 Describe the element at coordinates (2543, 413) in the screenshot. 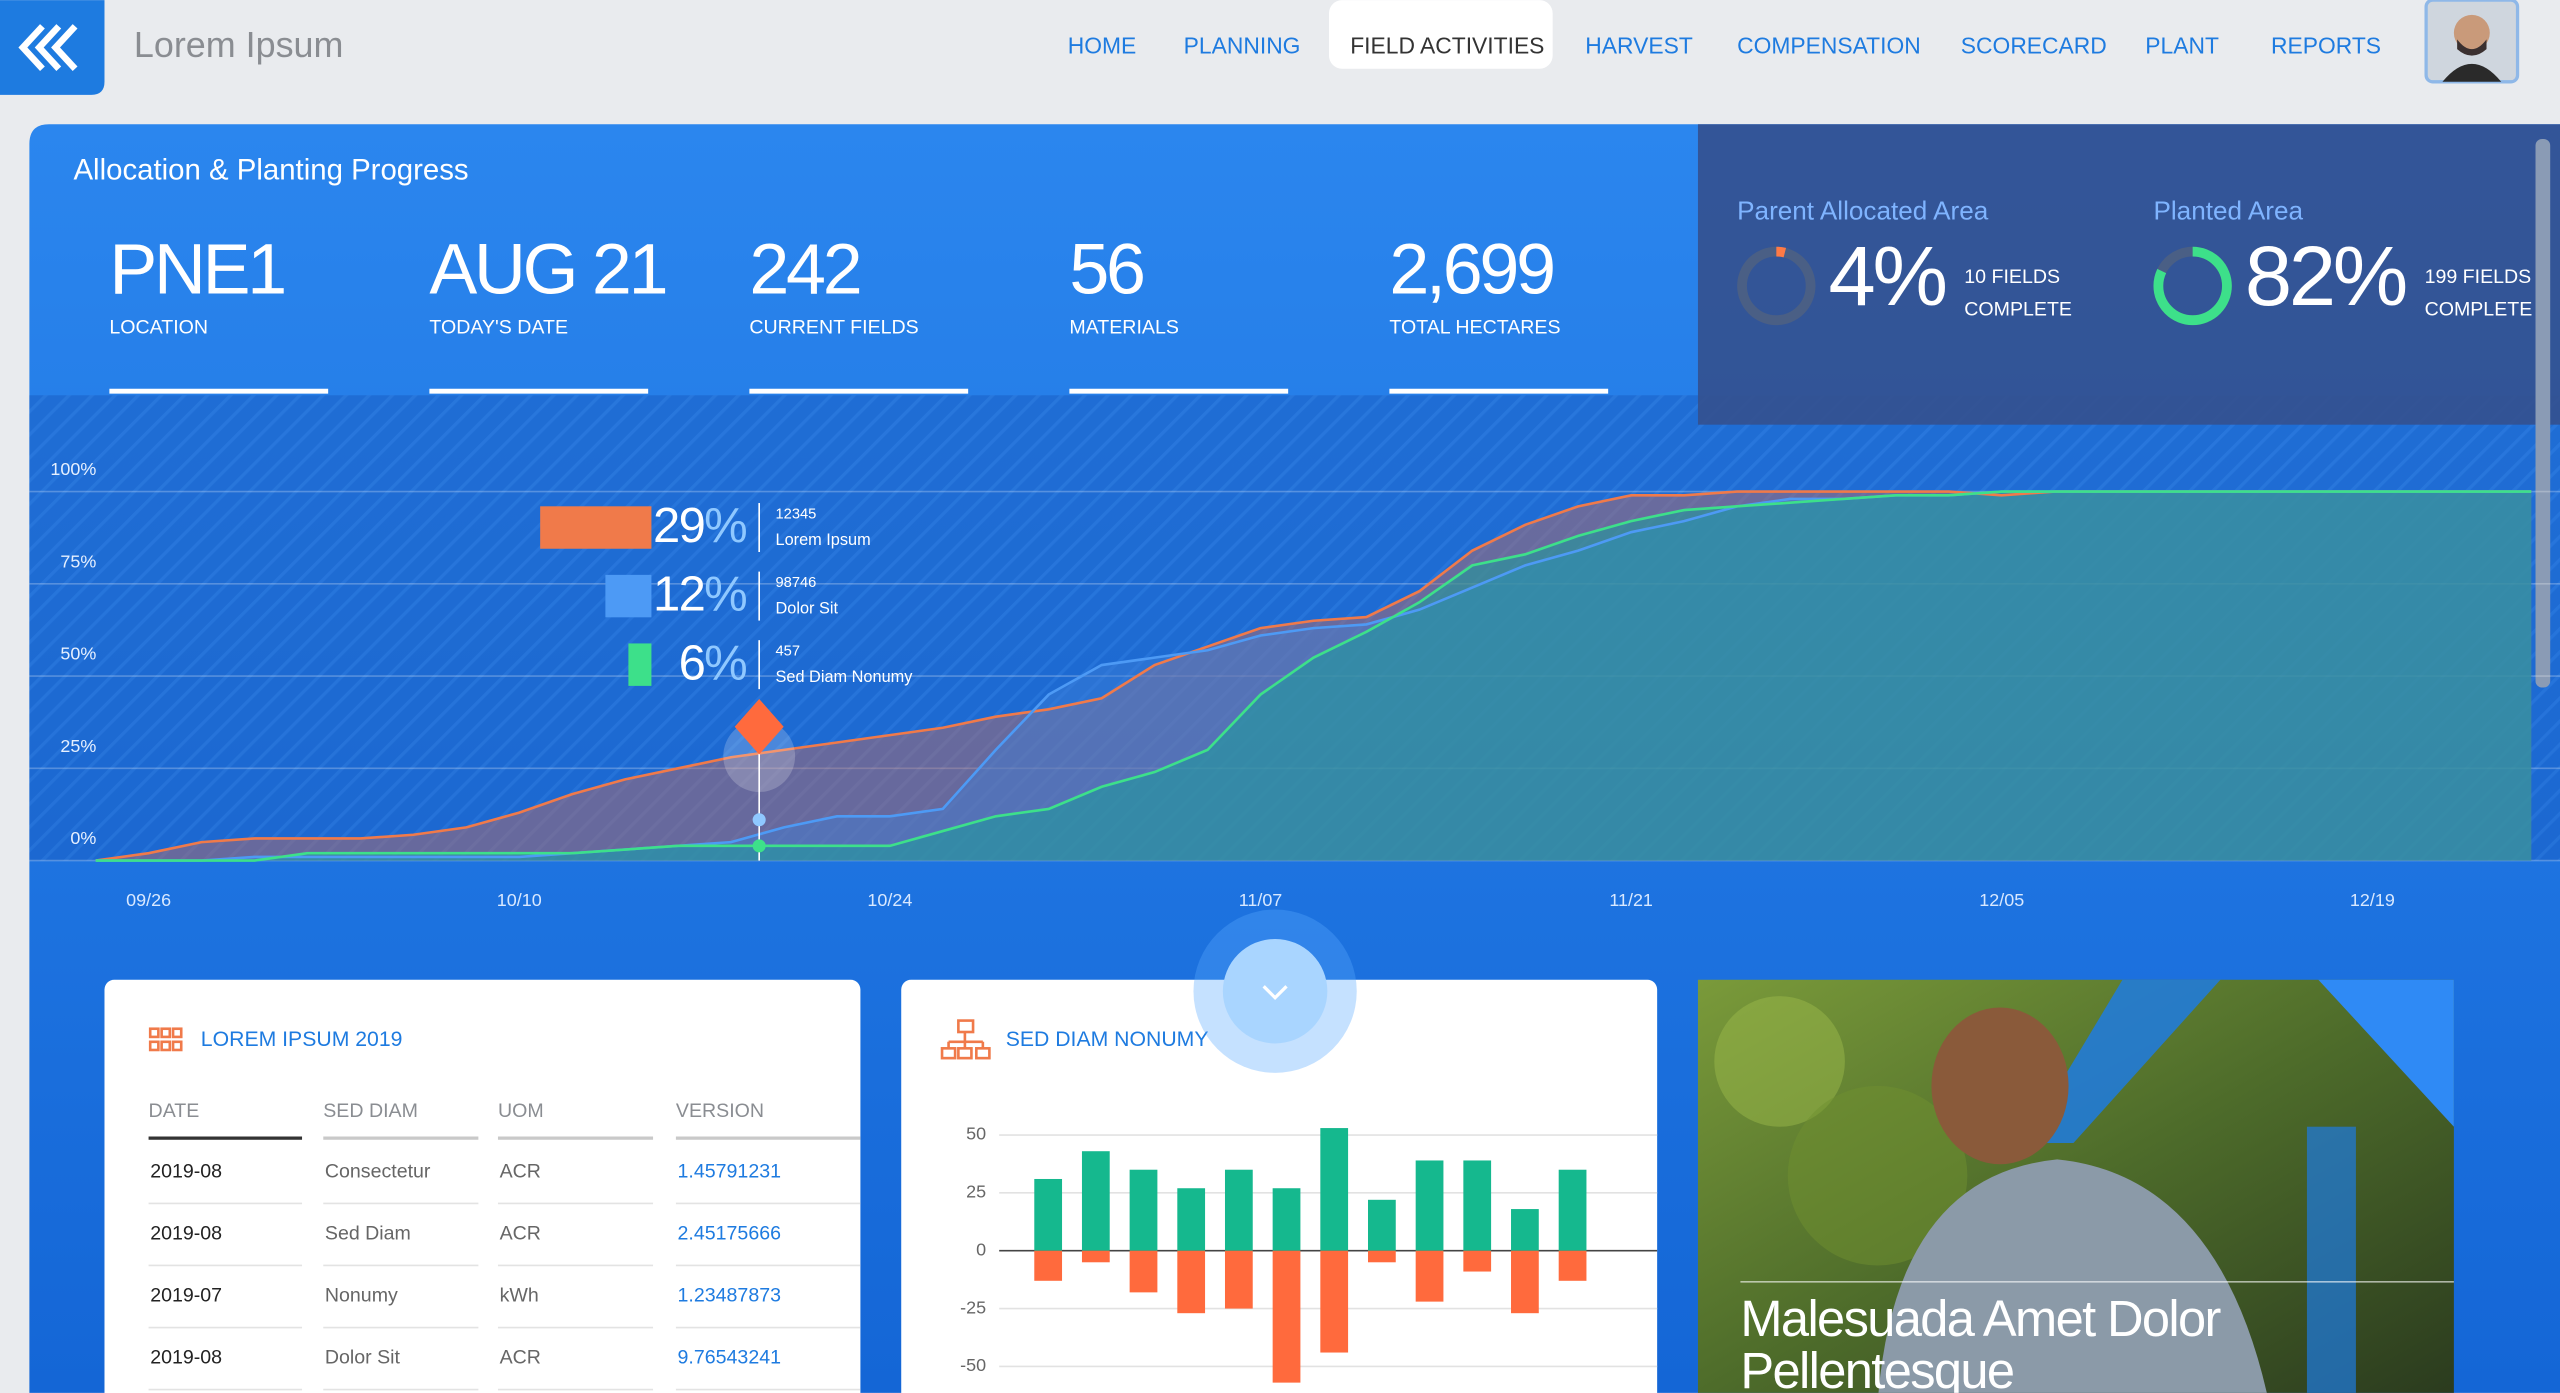

I see `scrollbar` at that location.